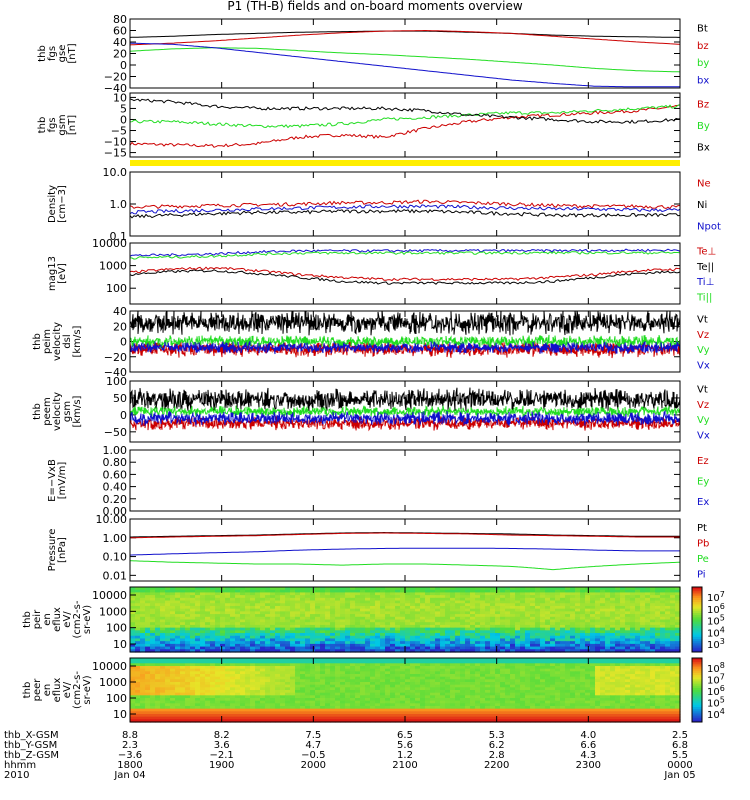 This screenshot has height=800, width=750. I want to click on series-line-Vz, so click(405, 349).